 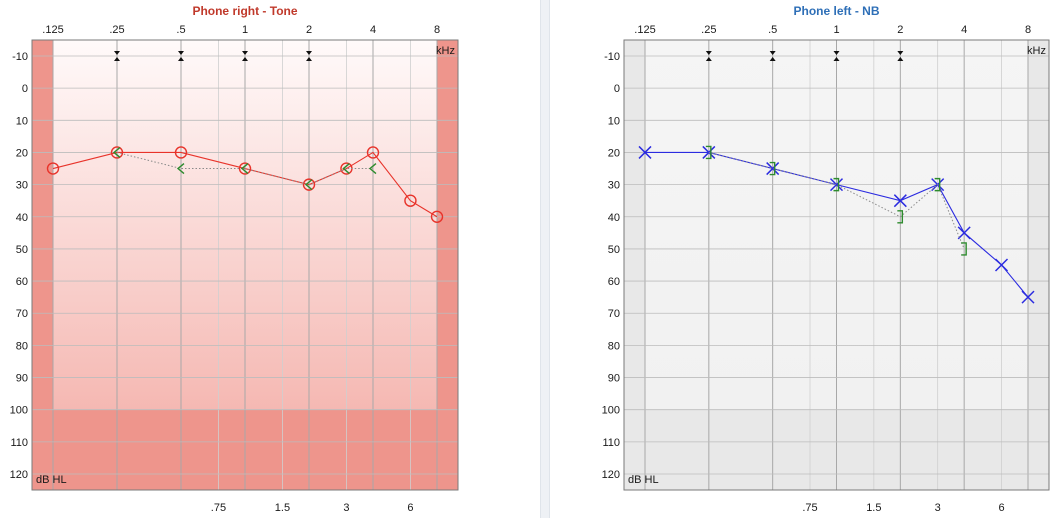 What do you see at coordinates (836, 200) in the screenshot?
I see `bone-conduction-line` at bounding box center [836, 200].